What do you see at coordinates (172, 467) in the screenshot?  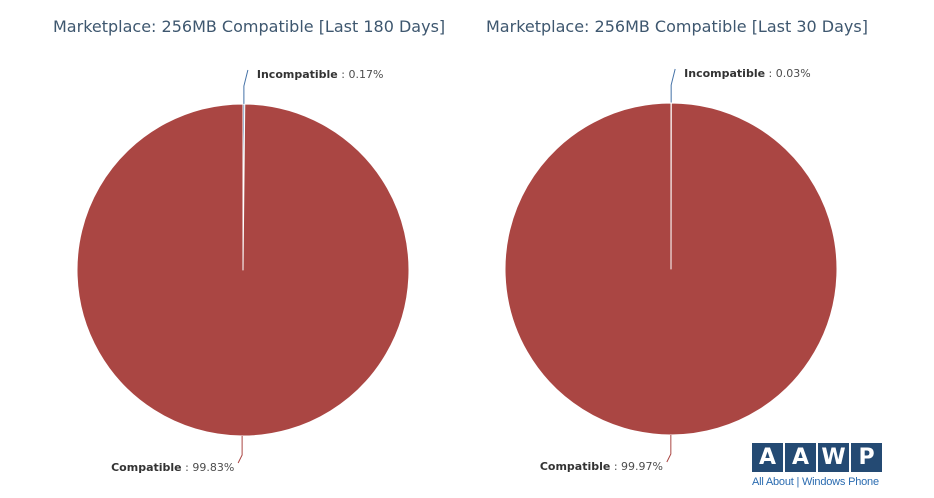 I see `data-label-compatible: Compatible : 99.83%` at bounding box center [172, 467].